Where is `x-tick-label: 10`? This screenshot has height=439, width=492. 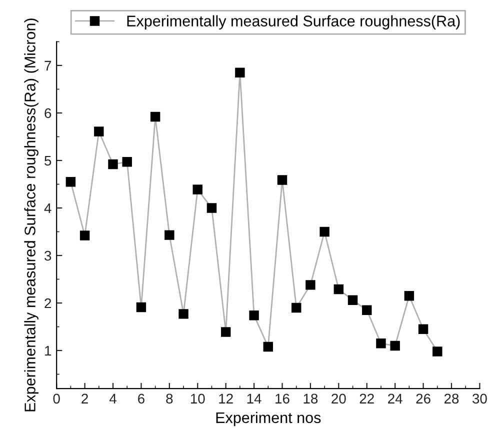 x-tick-label: 10 is located at coordinates (197, 399).